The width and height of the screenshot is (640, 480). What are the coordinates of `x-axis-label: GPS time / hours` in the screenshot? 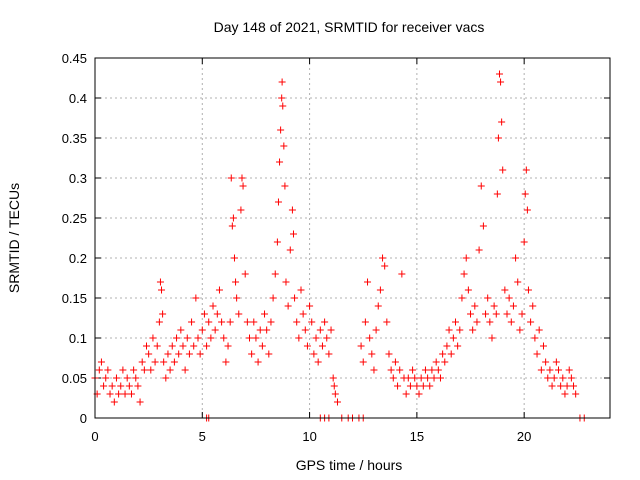 It's located at (349, 465).